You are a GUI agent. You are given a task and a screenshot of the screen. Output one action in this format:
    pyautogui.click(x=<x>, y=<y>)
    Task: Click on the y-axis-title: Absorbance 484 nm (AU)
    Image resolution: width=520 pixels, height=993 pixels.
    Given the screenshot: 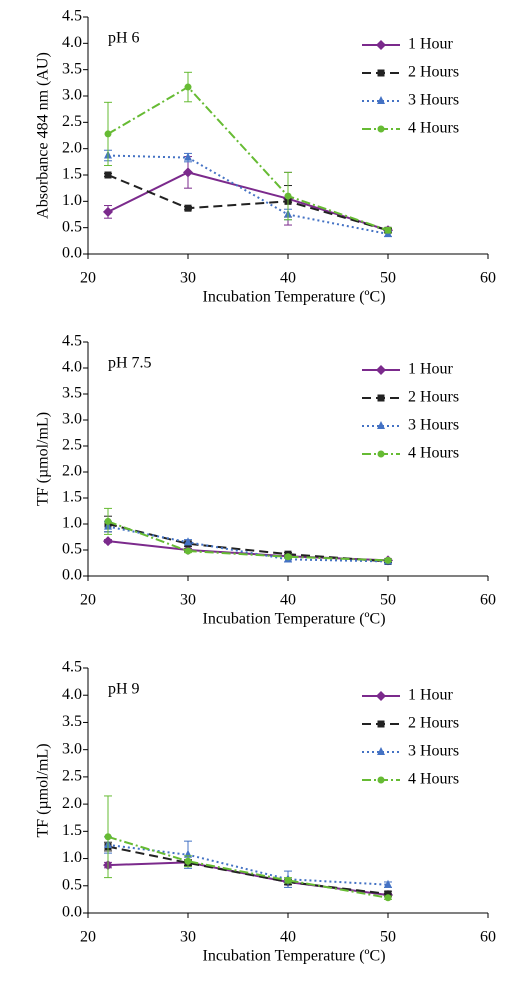 What is the action you would take?
    pyautogui.click(x=43, y=135)
    